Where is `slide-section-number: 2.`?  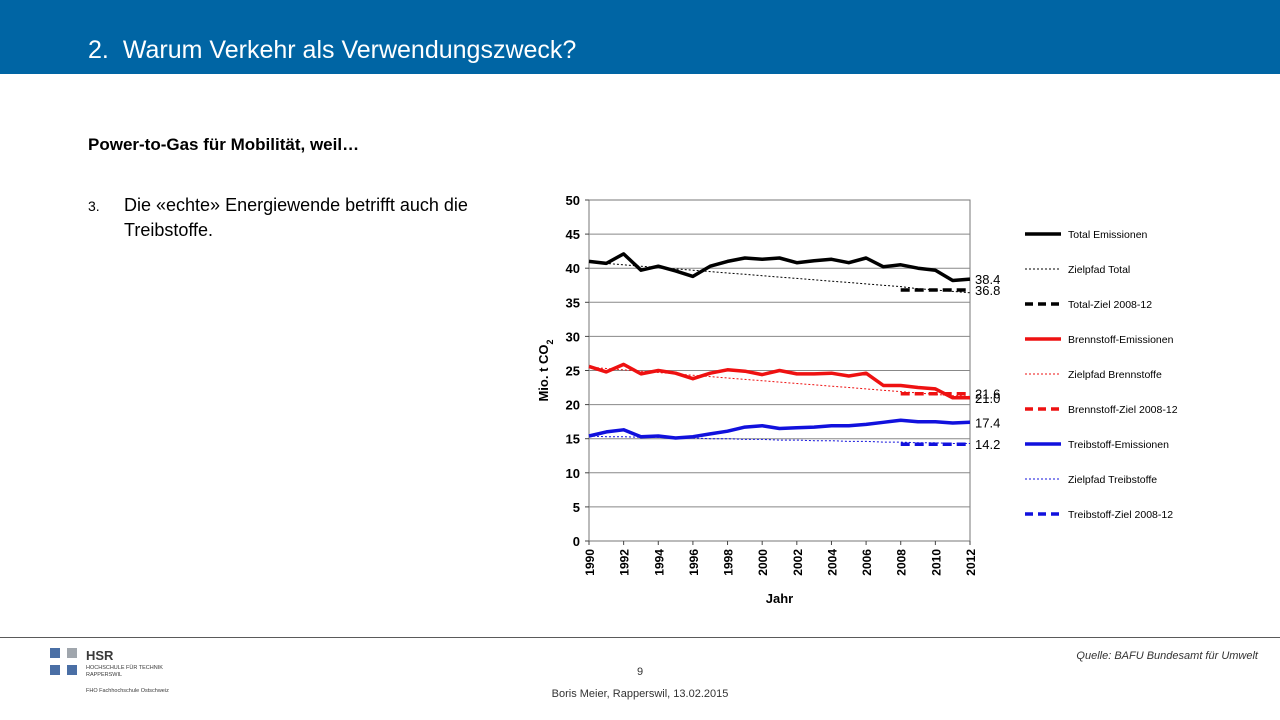 slide-section-number: 2. is located at coordinates (98, 50).